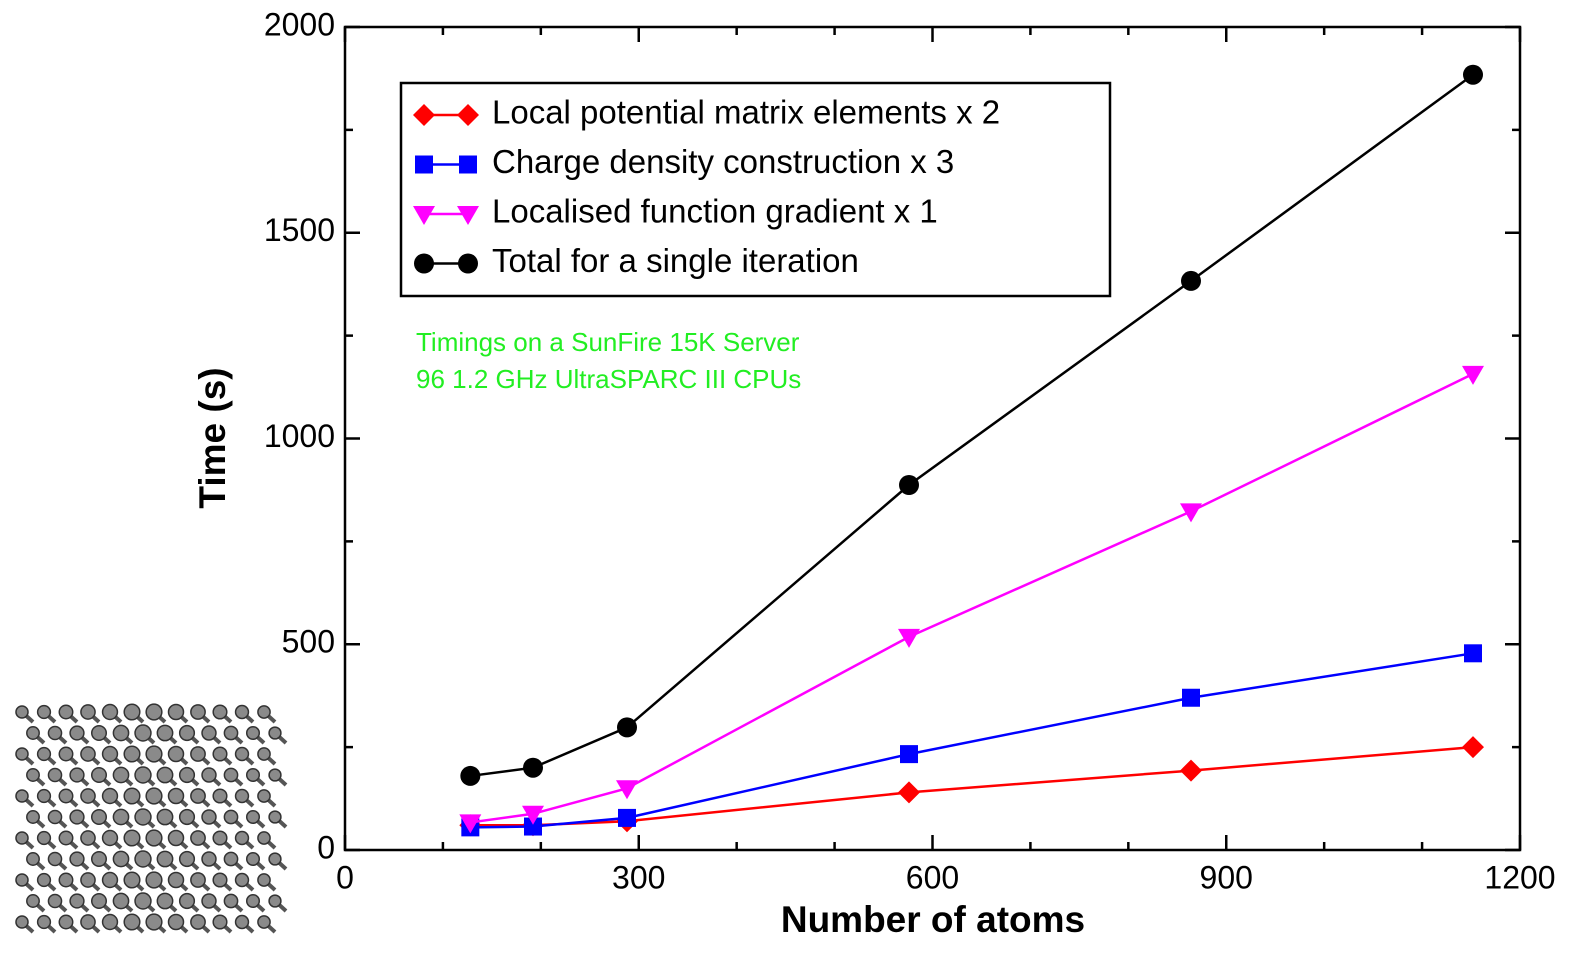 The width and height of the screenshot is (1588, 954). Describe the element at coordinates (723, 161) in the screenshot. I see `legend-label: Charge density construction x 3` at that location.